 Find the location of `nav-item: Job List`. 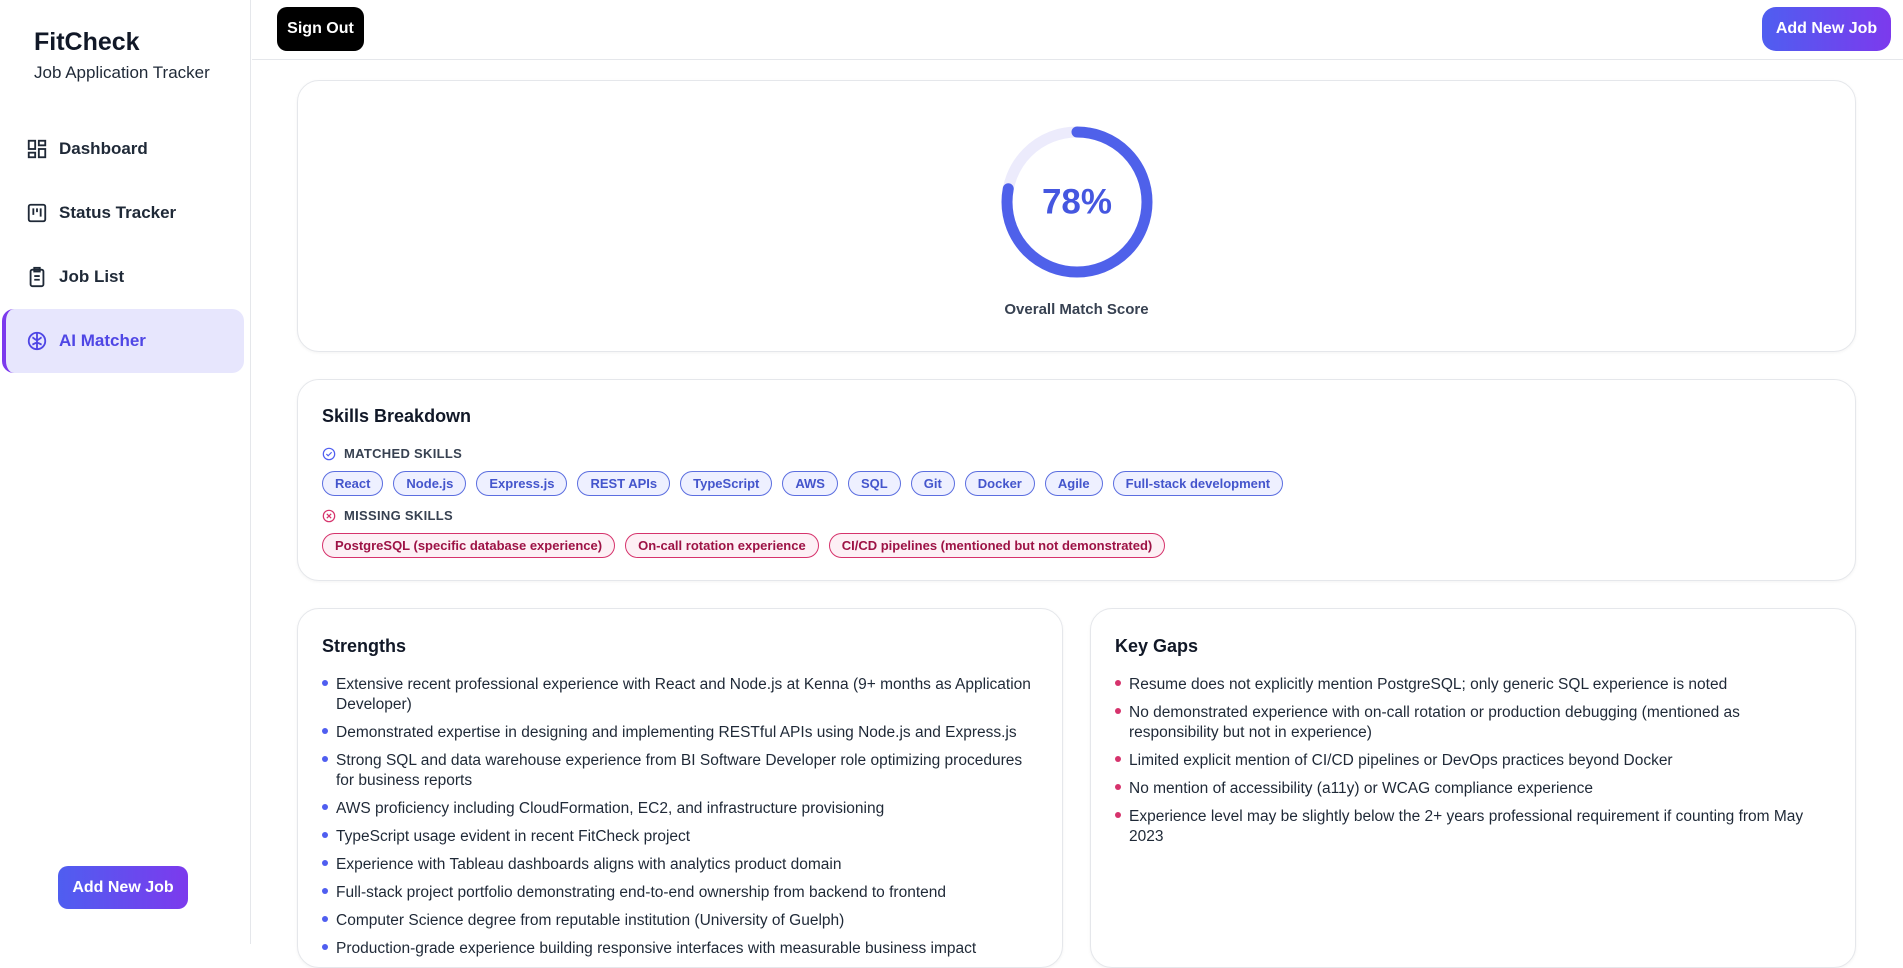

nav-item: Job List is located at coordinates (123, 277).